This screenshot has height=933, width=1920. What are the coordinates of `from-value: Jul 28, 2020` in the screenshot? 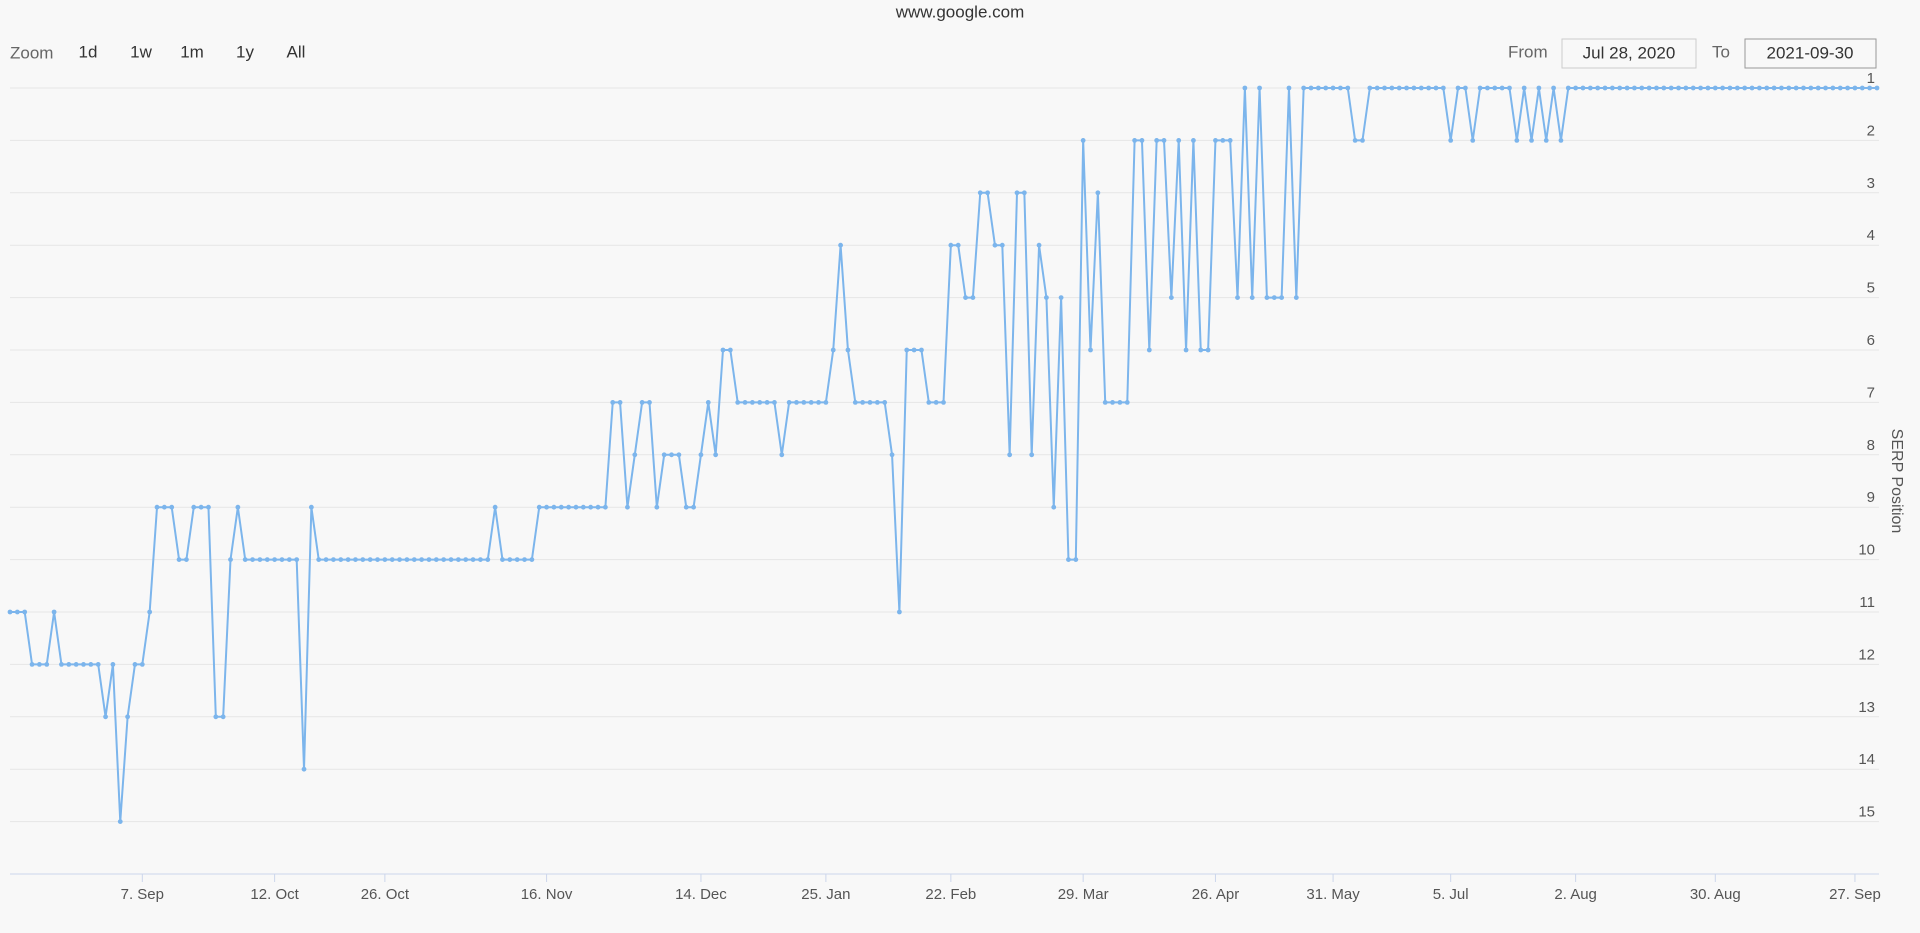 It's located at (1629, 52).